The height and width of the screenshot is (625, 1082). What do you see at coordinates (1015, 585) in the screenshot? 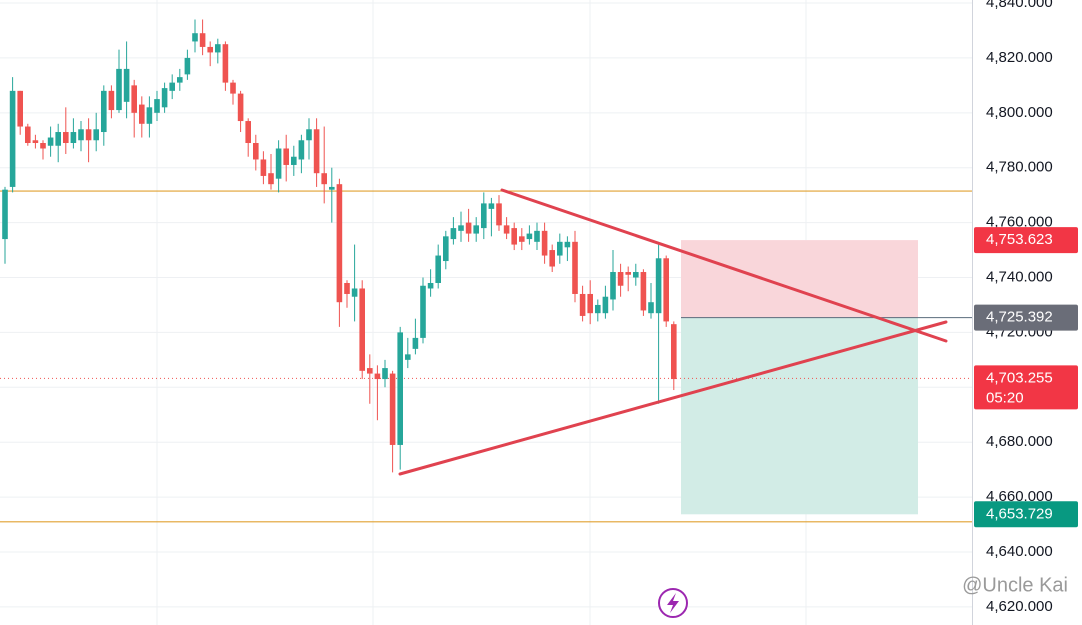
I see `watermark: @Uncle Kai` at bounding box center [1015, 585].